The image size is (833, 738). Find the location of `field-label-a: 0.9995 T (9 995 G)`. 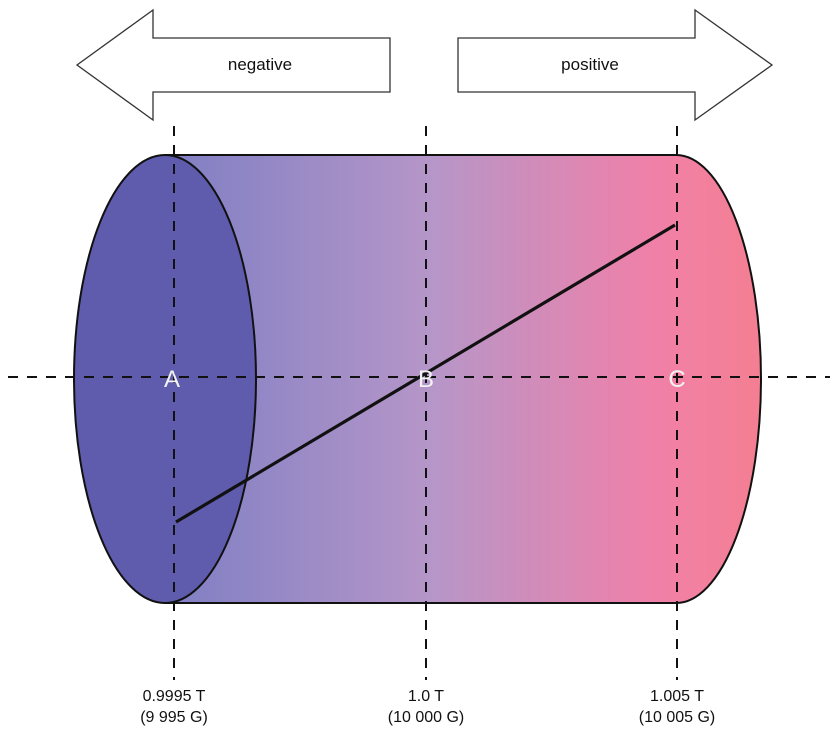

field-label-a: 0.9995 T (9 995 G) is located at coordinates (174, 707).